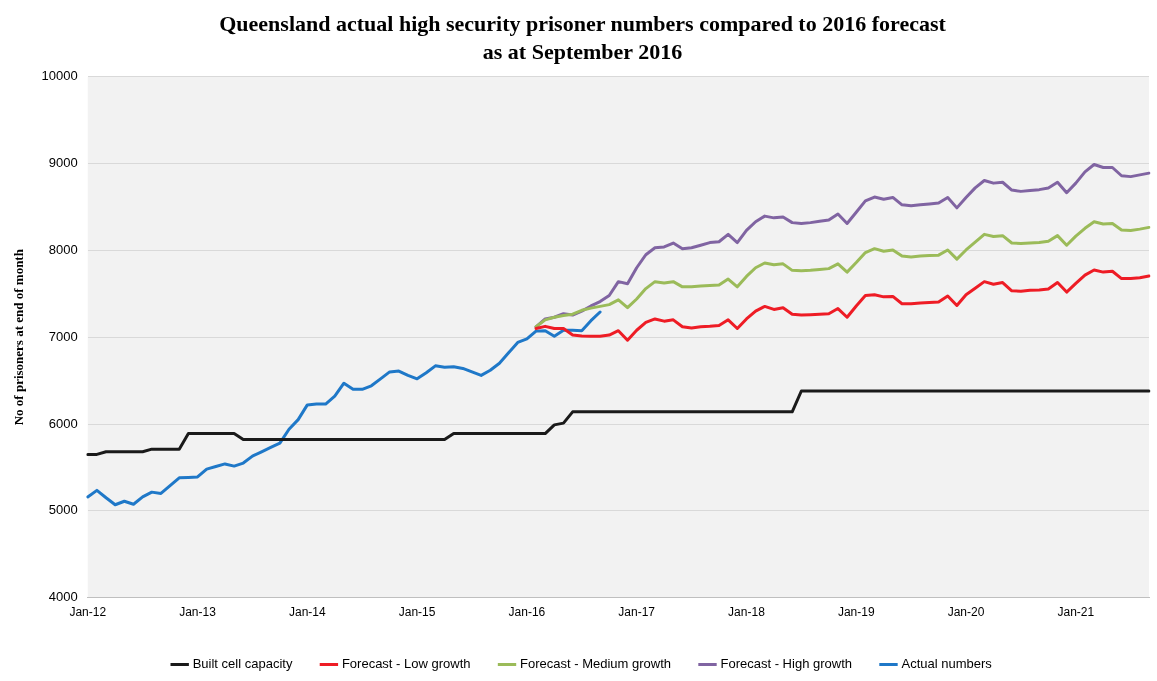 The width and height of the screenshot is (1157, 681). What do you see at coordinates (63, 510) in the screenshot?
I see `y-tick-label: 5000` at bounding box center [63, 510].